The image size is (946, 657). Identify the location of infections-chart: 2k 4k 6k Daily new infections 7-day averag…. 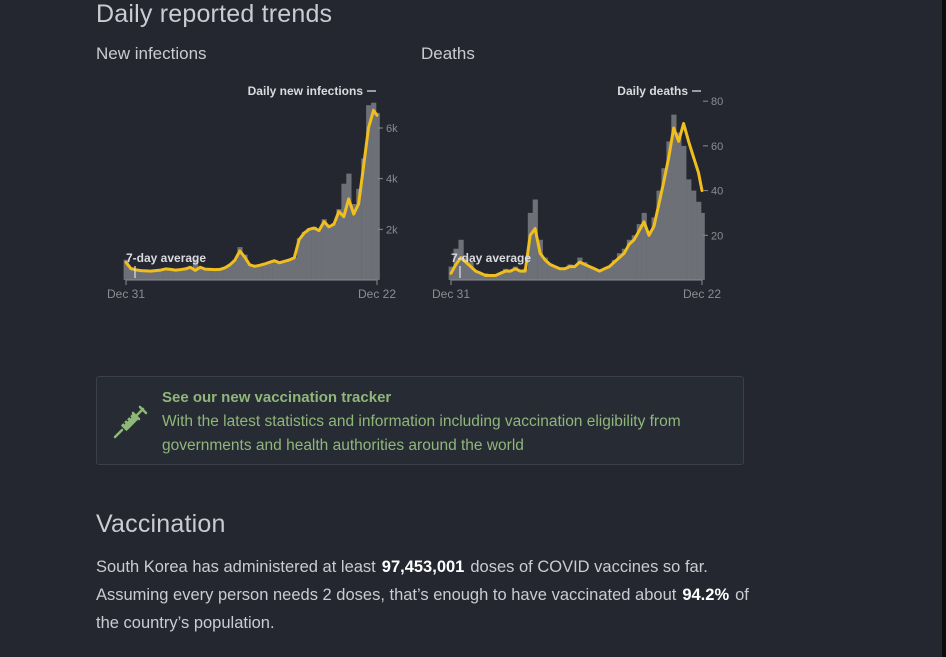
(252, 192).